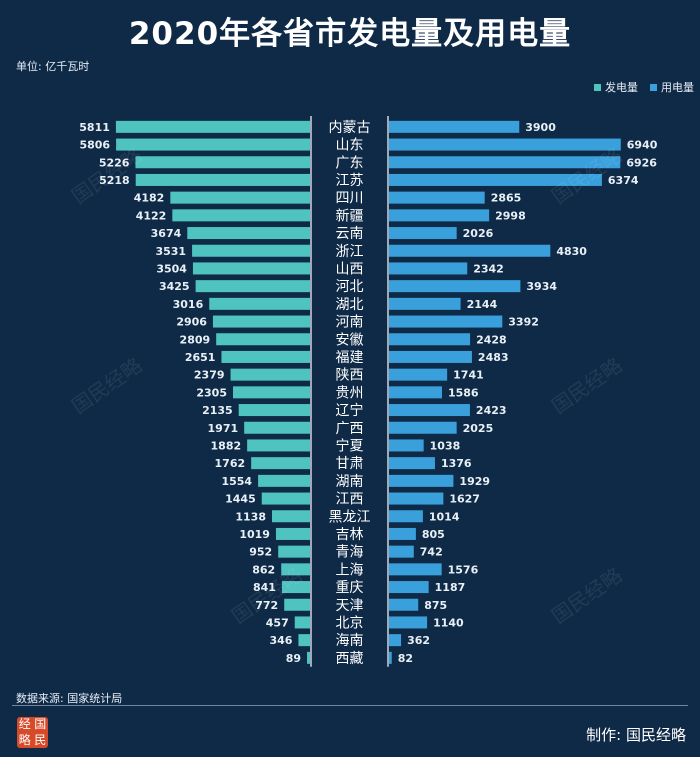  Describe the element at coordinates (350, 216) in the screenshot. I see `province-label: 新疆` at that location.